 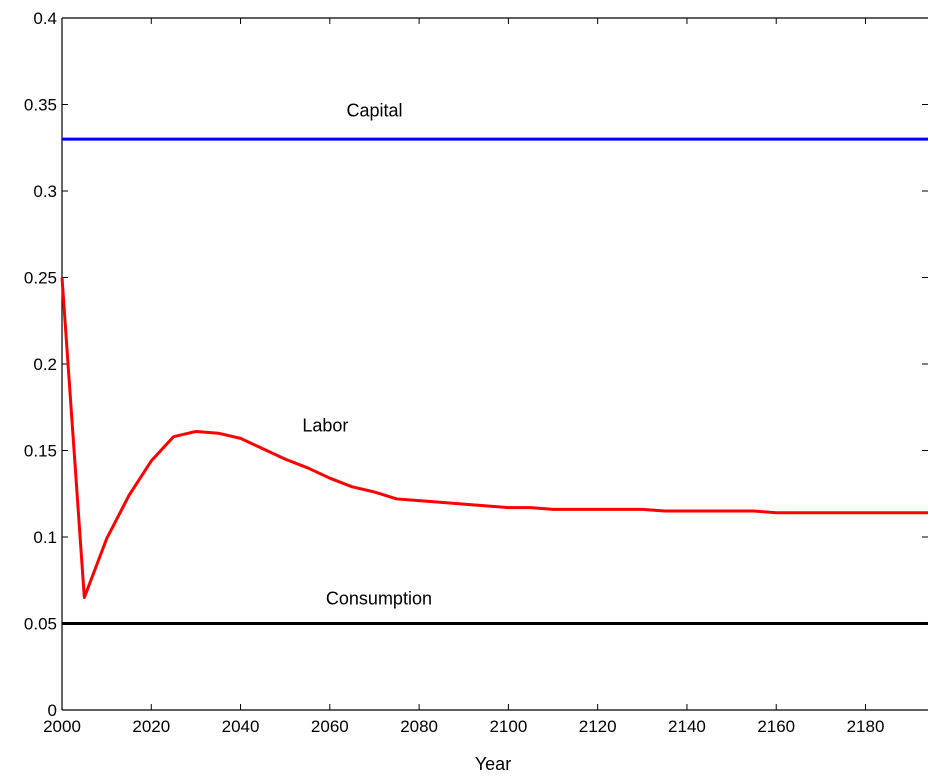 What do you see at coordinates (493, 764) in the screenshot?
I see `x-axis-title: Year` at bounding box center [493, 764].